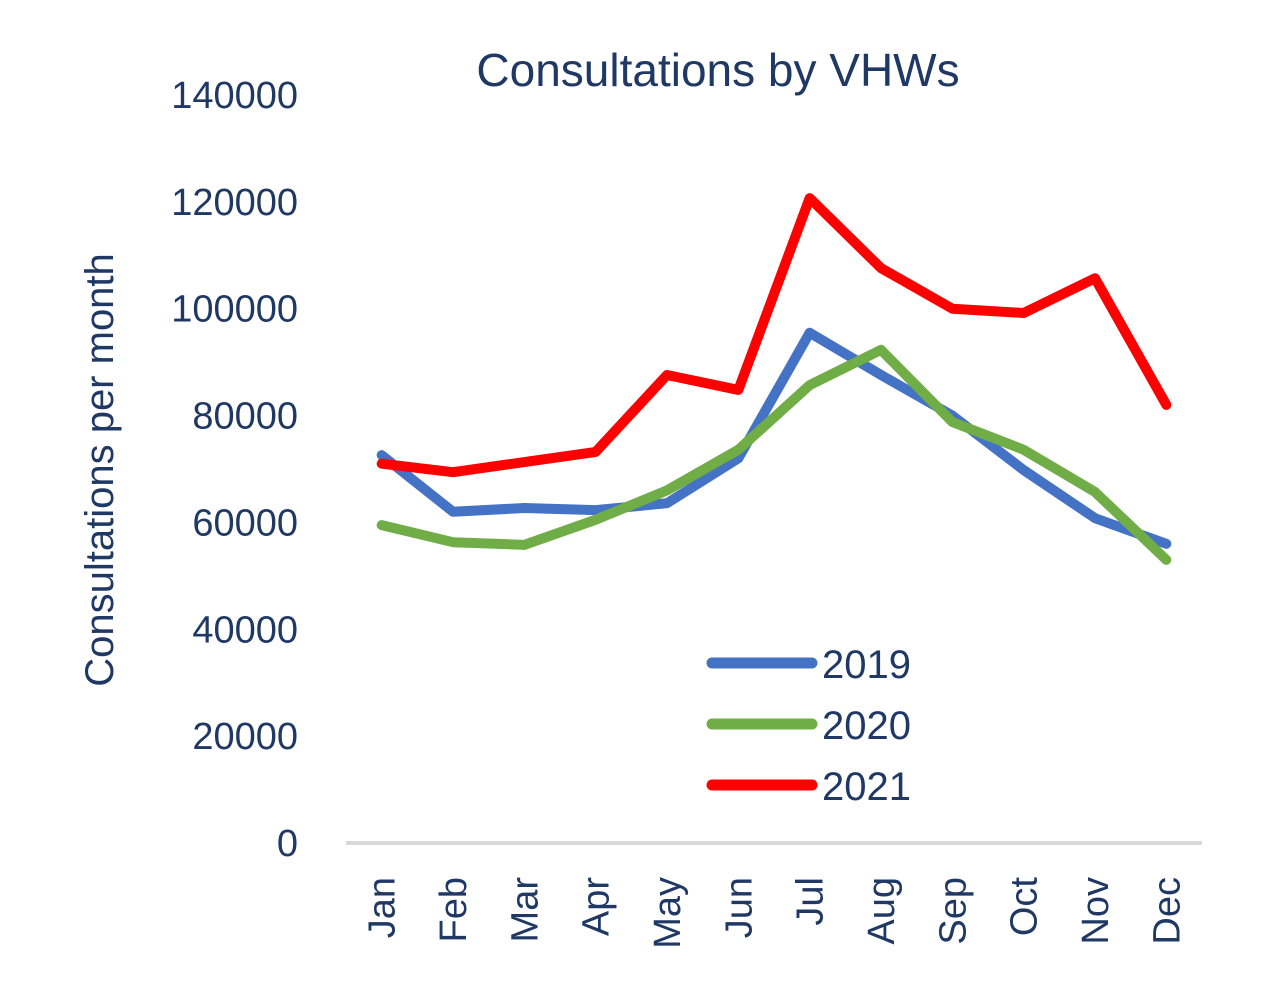  What do you see at coordinates (597, 906) in the screenshot?
I see `x-tick-label: Apr` at bounding box center [597, 906].